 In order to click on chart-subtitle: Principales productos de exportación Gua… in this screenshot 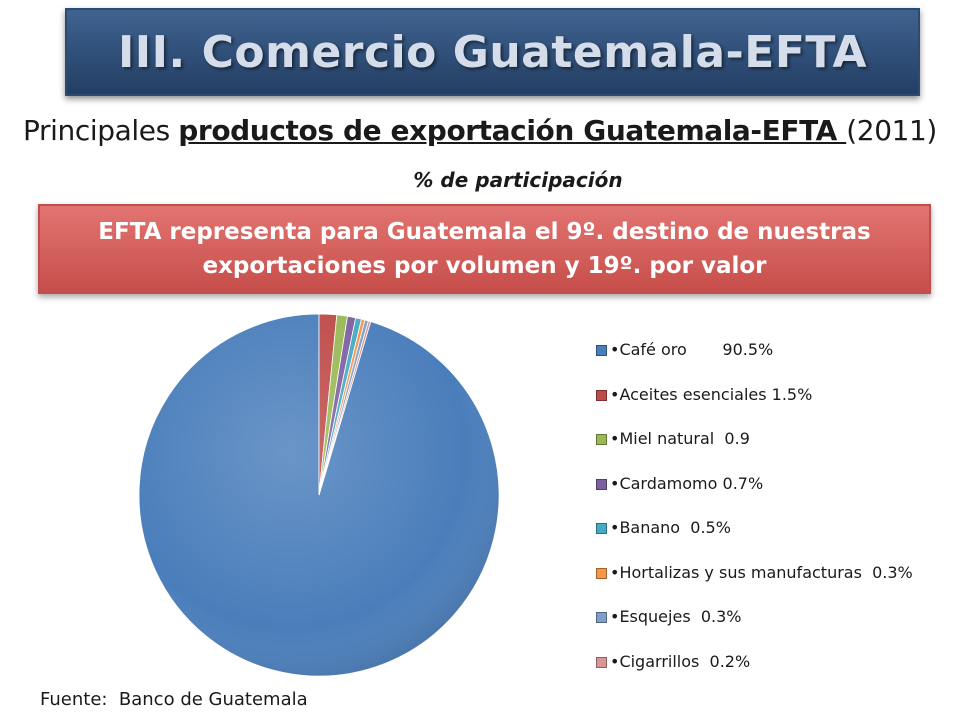, I will do `click(480, 130)`.